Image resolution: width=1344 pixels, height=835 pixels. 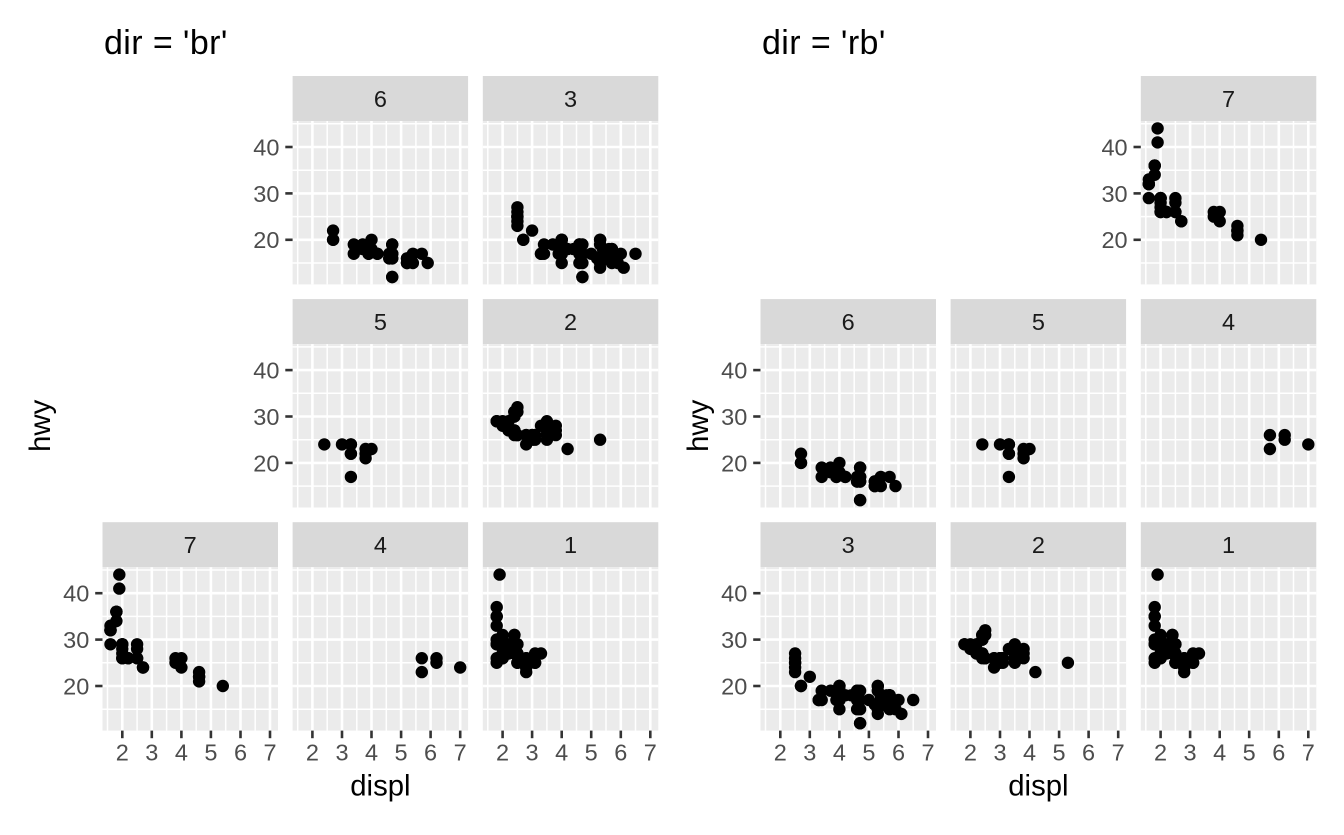 I want to click on svg-text: dir = 'rb', so click(x=824, y=43).